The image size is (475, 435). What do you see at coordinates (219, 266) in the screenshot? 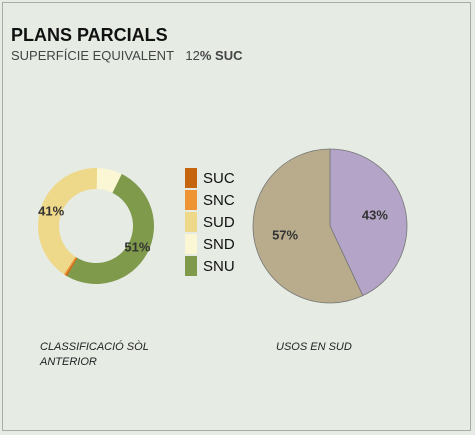
I see `legend-label: SNU` at bounding box center [219, 266].